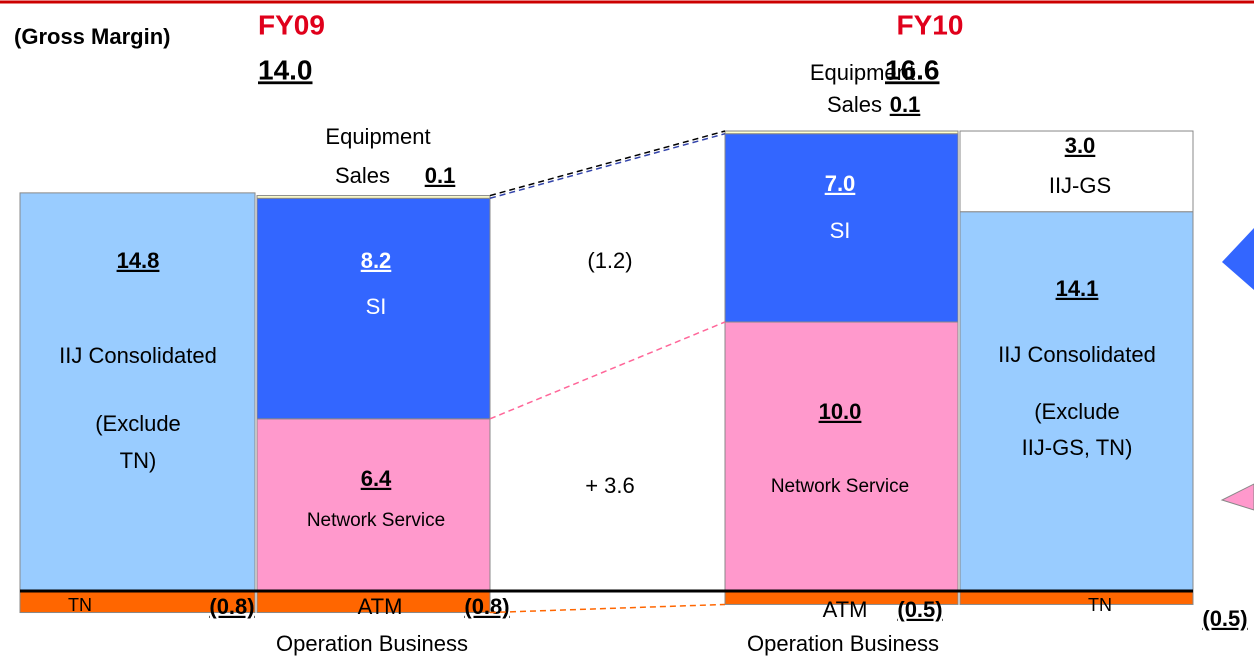 The height and width of the screenshot is (658, 1254). Describe the element at coordinates (92, 36) in the screenshot. I see `chart-title: (Gross Margin)` at that location.